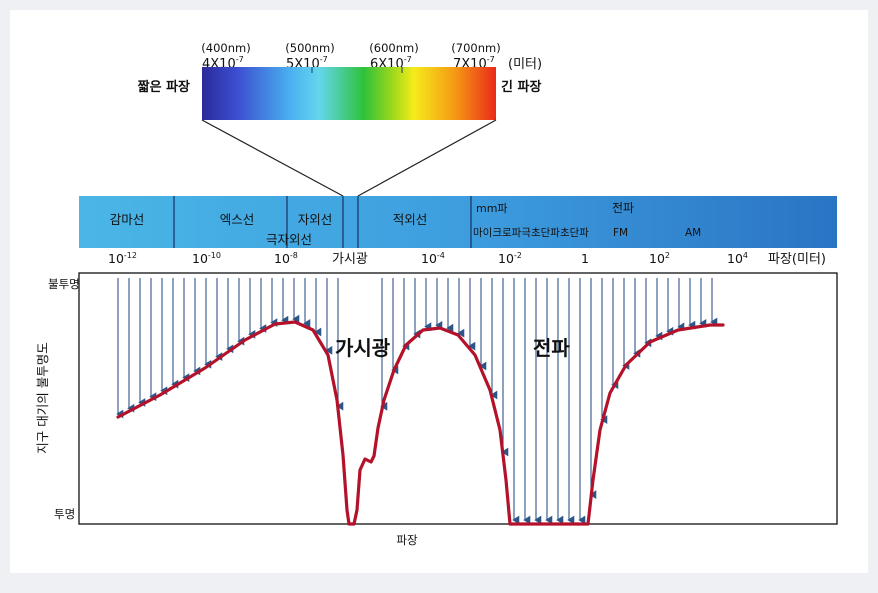 Image resolution: width=878 pixels, height=593 pixels. I want to click on y-top-label: 불투명, so click(64, 284).